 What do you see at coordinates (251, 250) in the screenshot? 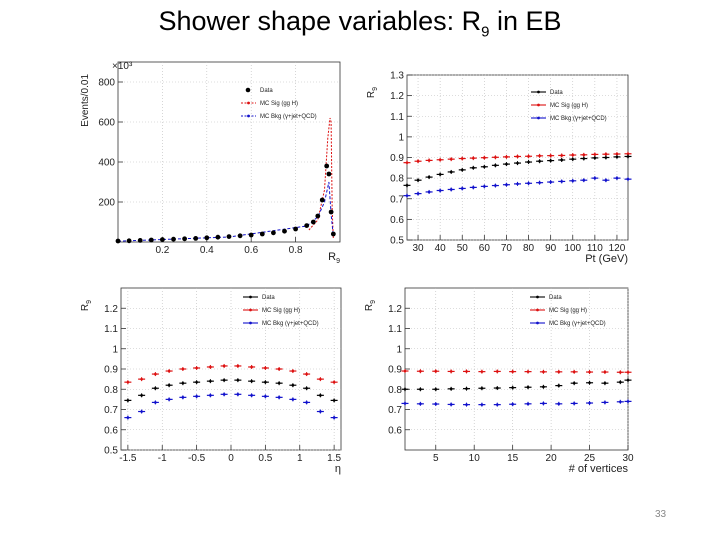
I see `x-tick-label: 0.6` at bounding box center [251, 250].